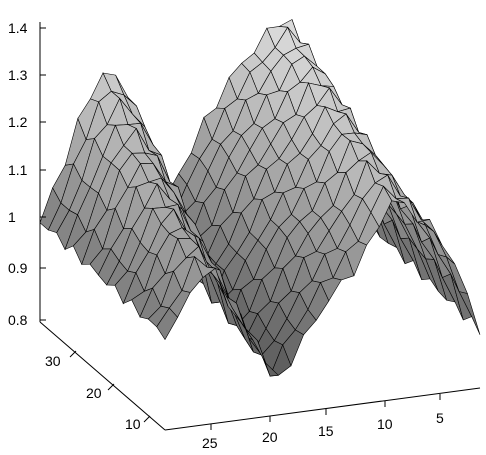  Describe the element at coordinates (53, 361) in the screenshot. I see `y-tick-label: 30` at that location.